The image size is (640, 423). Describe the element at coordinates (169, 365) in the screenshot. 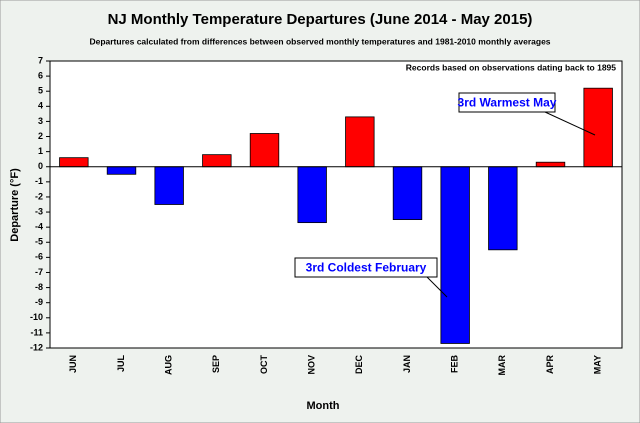

I see `x-tick-label: AUG` at that location.